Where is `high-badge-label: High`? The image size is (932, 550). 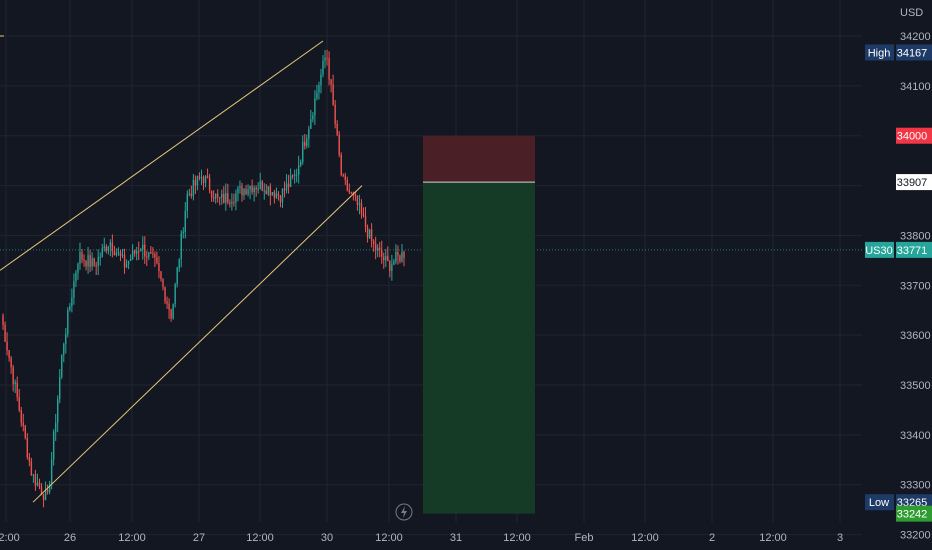
high-badge-label: High is located at coordinates (879, 53).